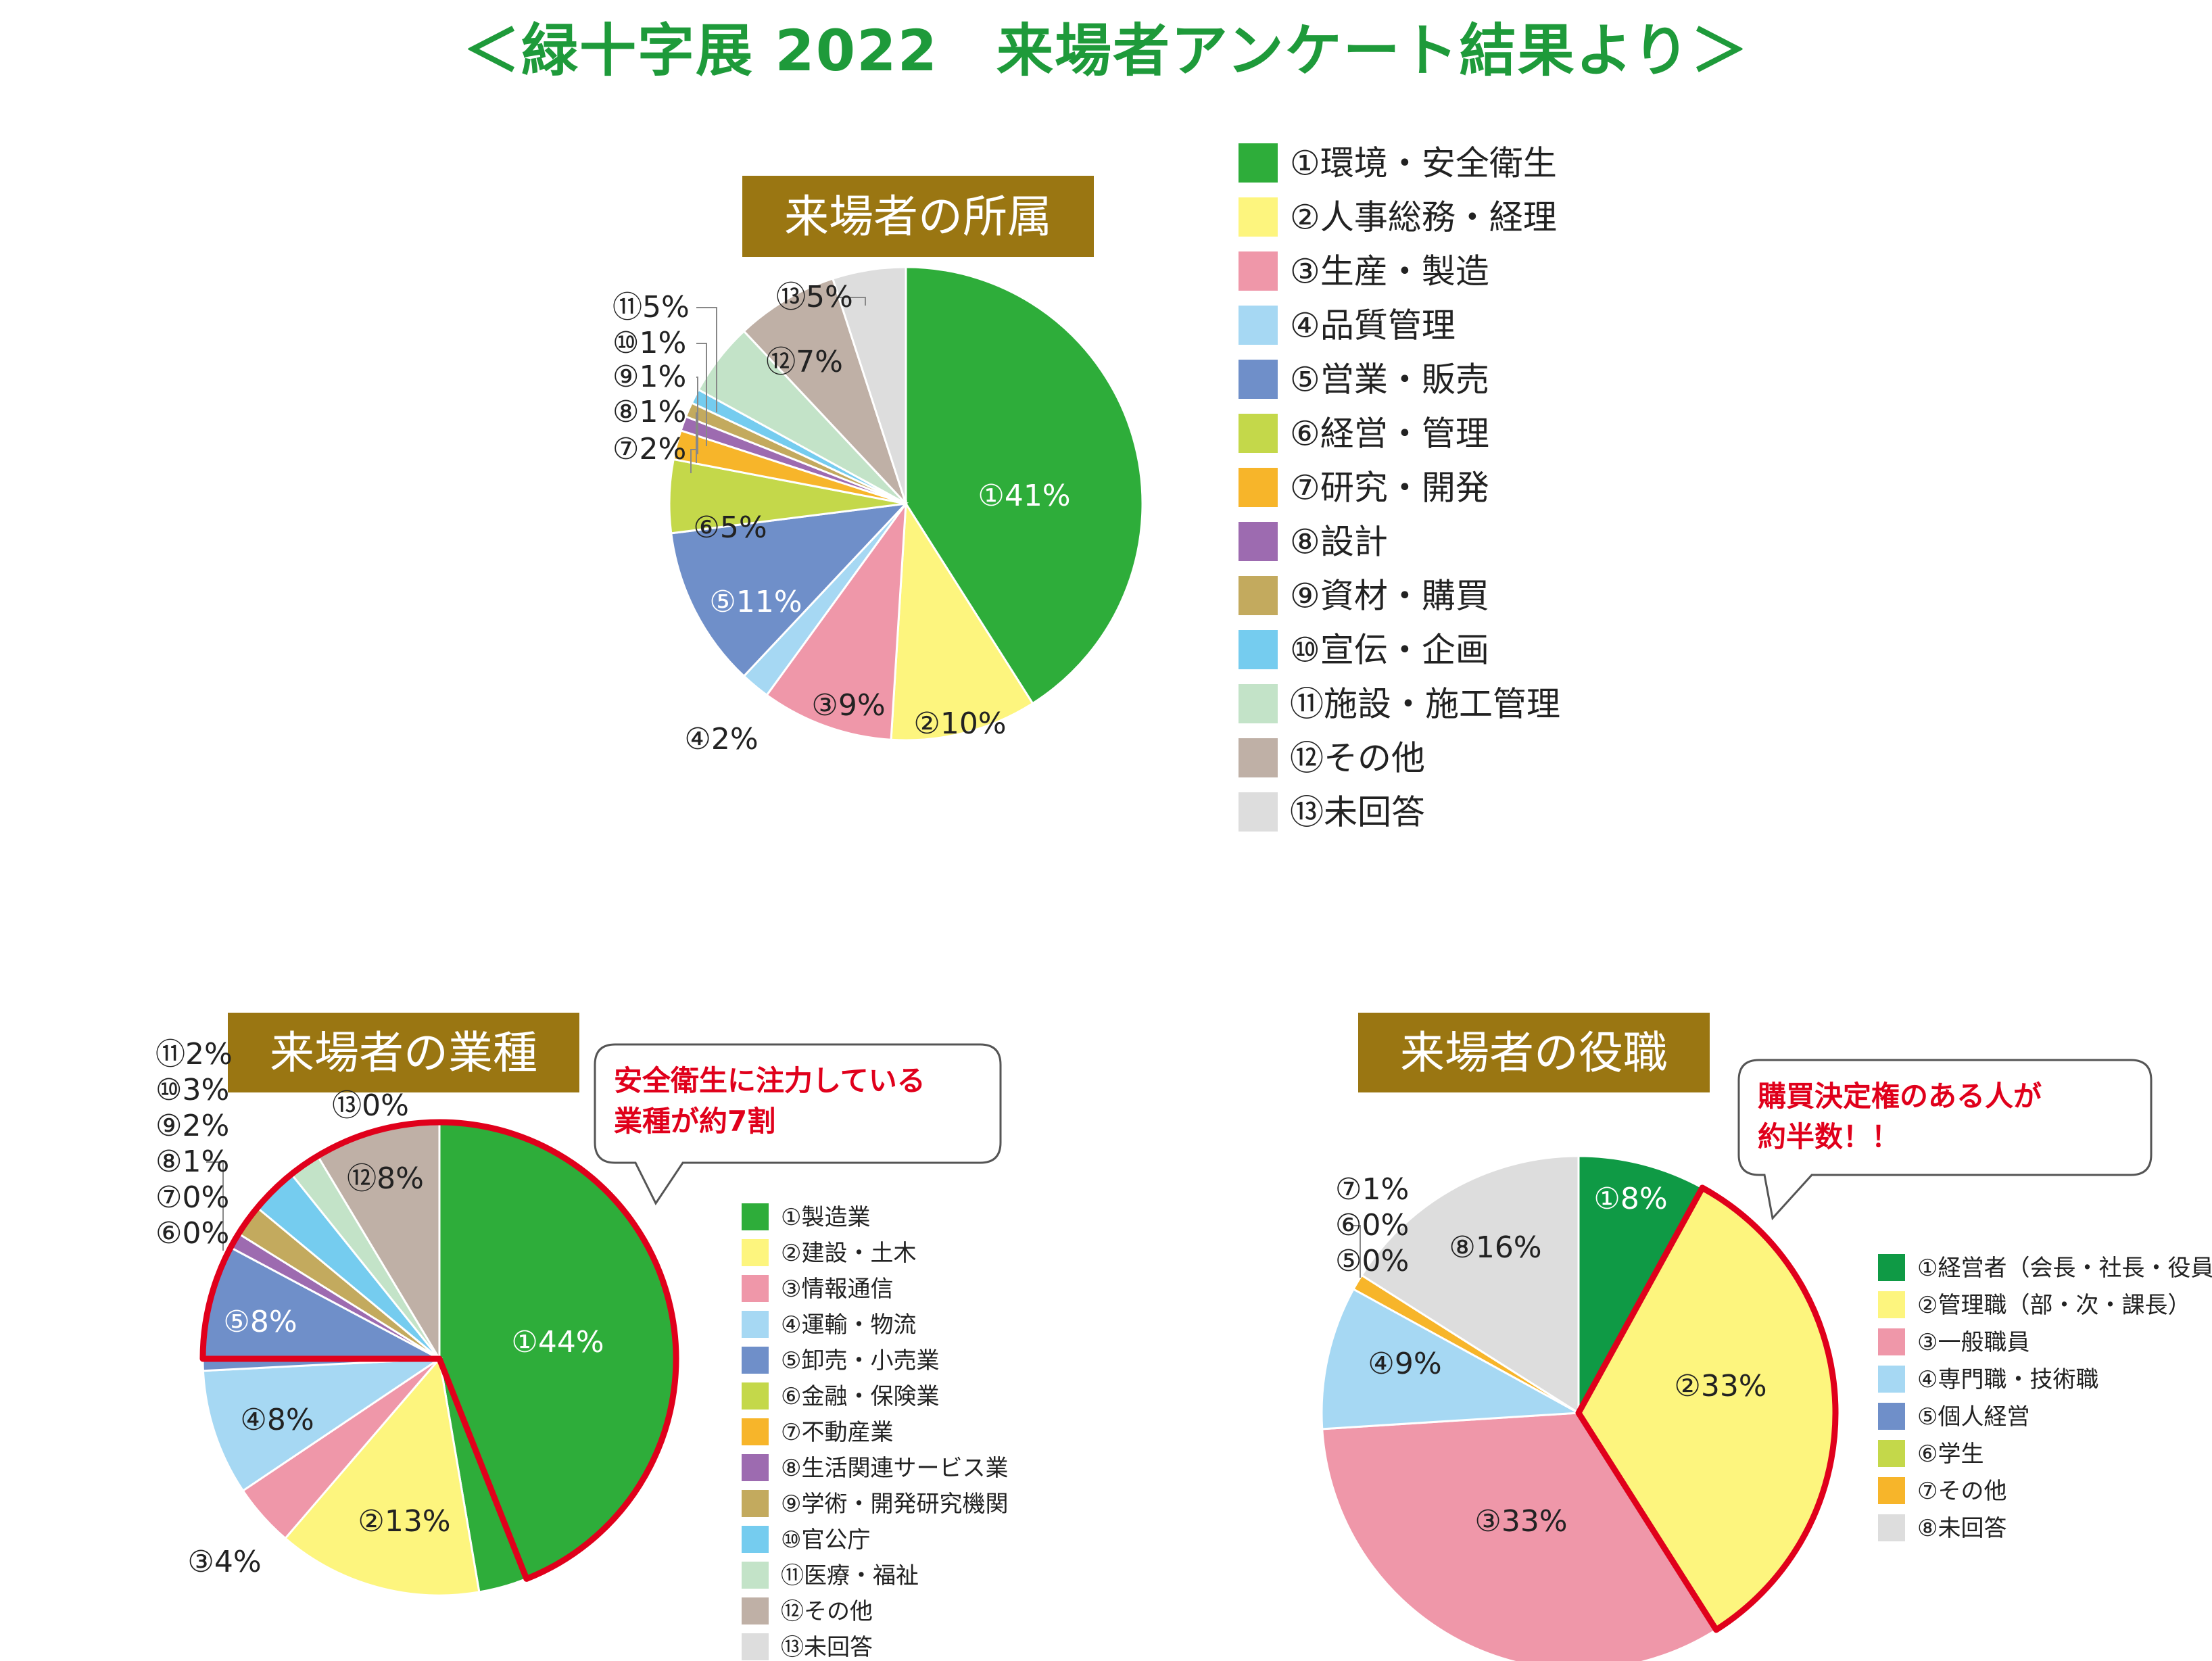 The width and height of the screenshot is (2212, 1661). What do you see at coordinates (1390, 487) in the screenshot?
I see `legend-label: ⑦研究・開発` at bounding box center [1390, 487].